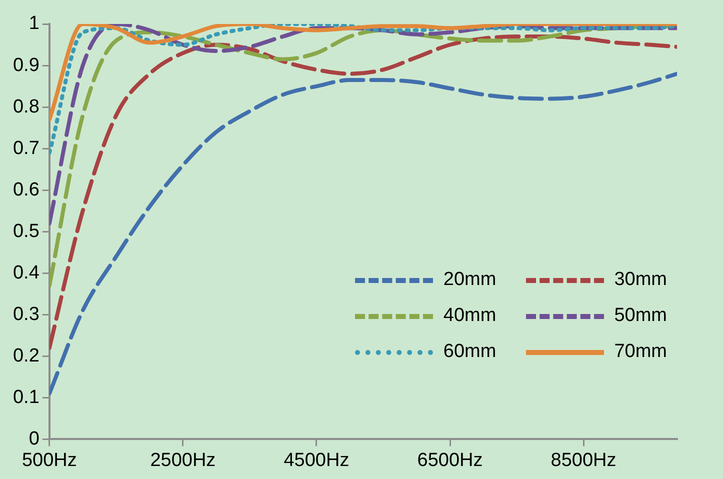 The height and width of the screenshot is (479, 723). Describe the element at coordinates (26, 189) in the screenshot. I see `y-tick-label: 0.6` at that location.